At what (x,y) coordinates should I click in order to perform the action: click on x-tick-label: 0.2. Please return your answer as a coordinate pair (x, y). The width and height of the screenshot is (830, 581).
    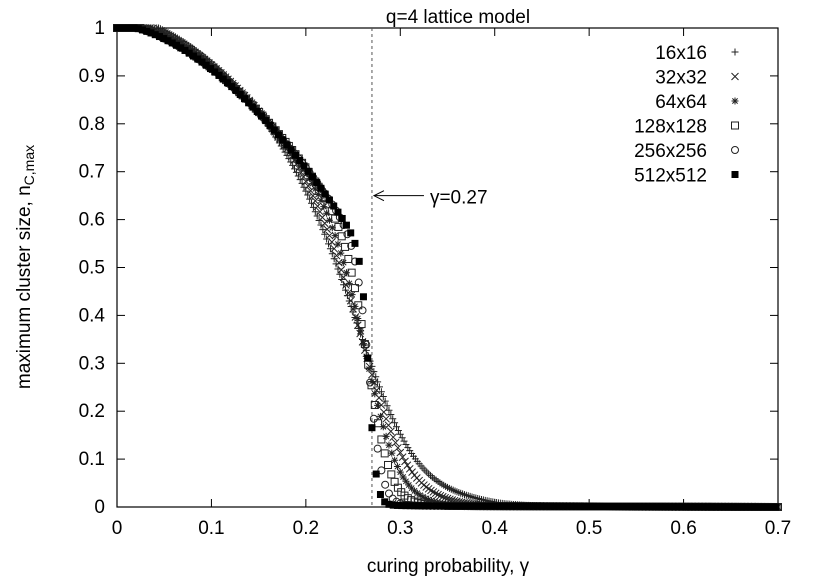
    Looking at the image, I should click on (306, 528).